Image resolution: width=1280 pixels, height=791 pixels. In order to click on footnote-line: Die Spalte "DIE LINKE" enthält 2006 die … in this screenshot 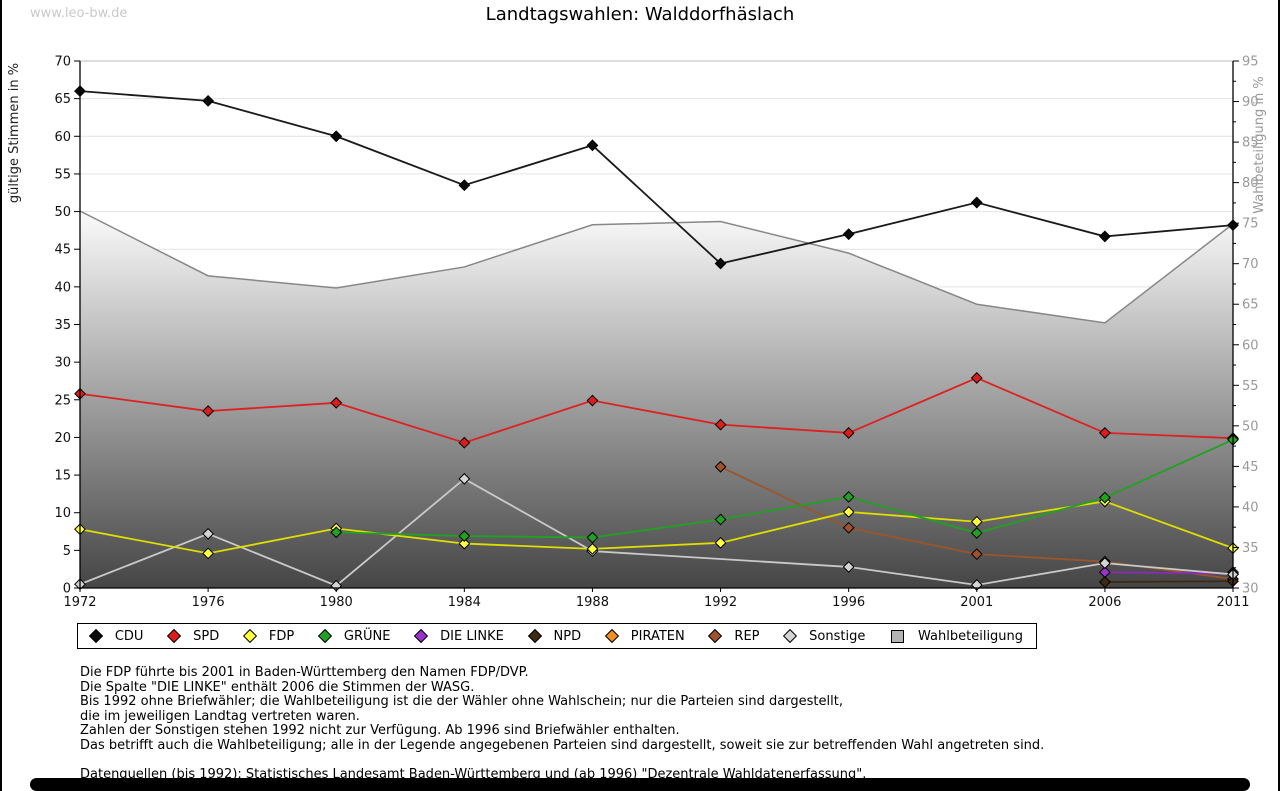, I will do `click(277, 687)`.